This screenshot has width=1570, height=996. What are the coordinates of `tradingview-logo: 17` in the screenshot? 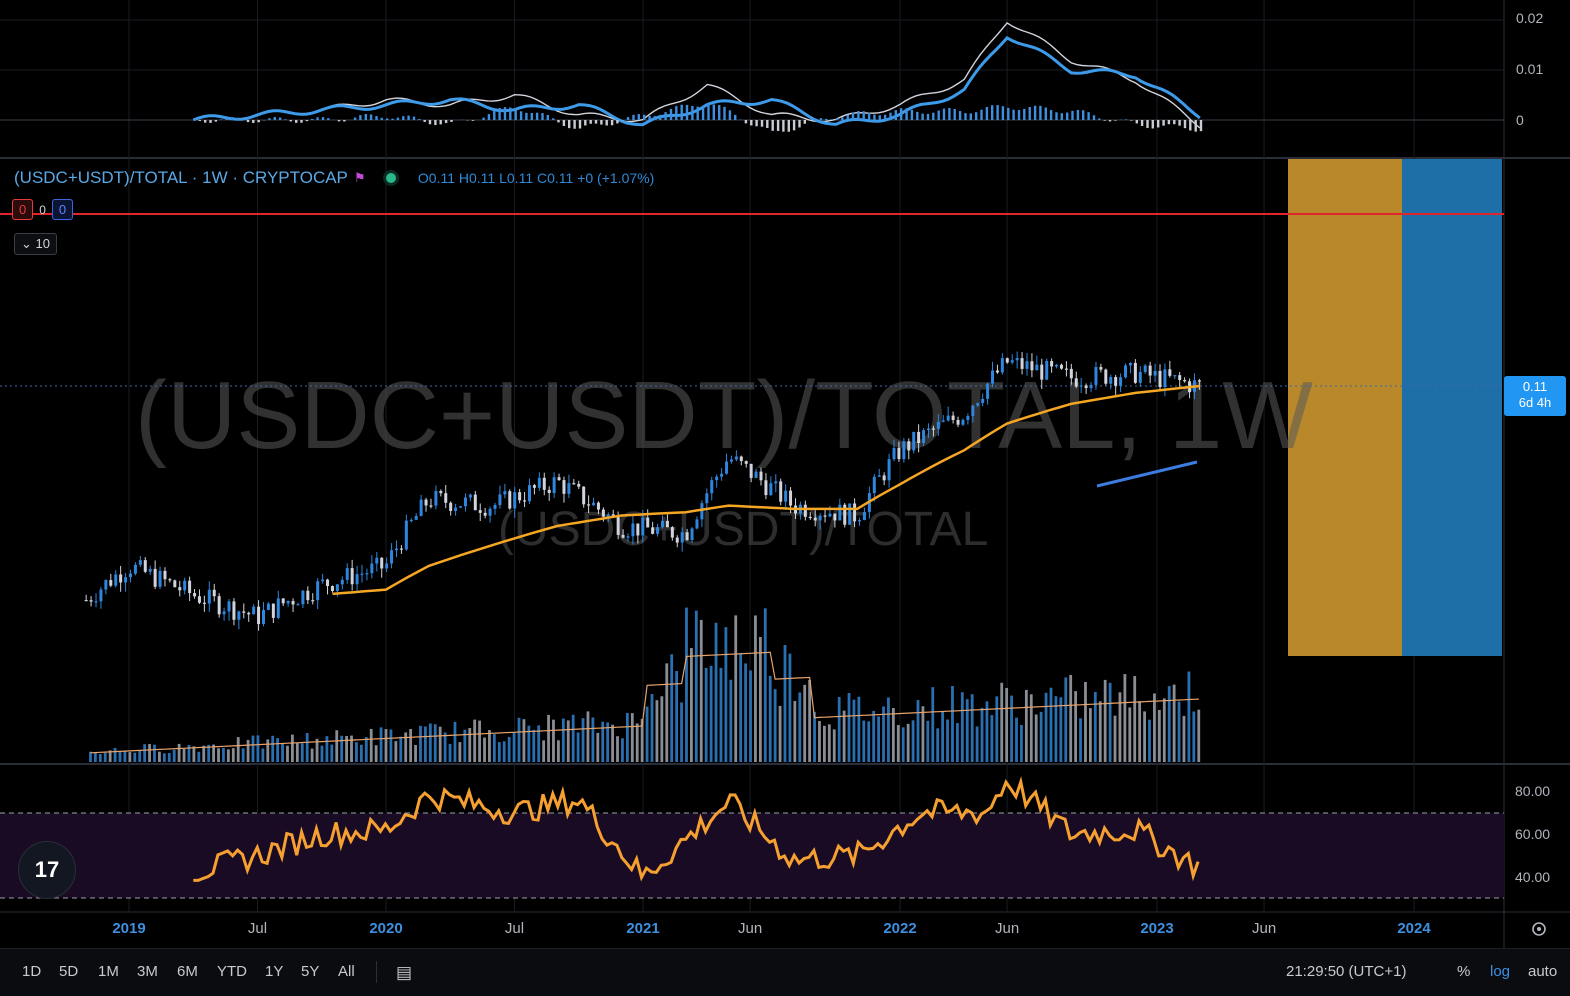 It's located at (47, 870).